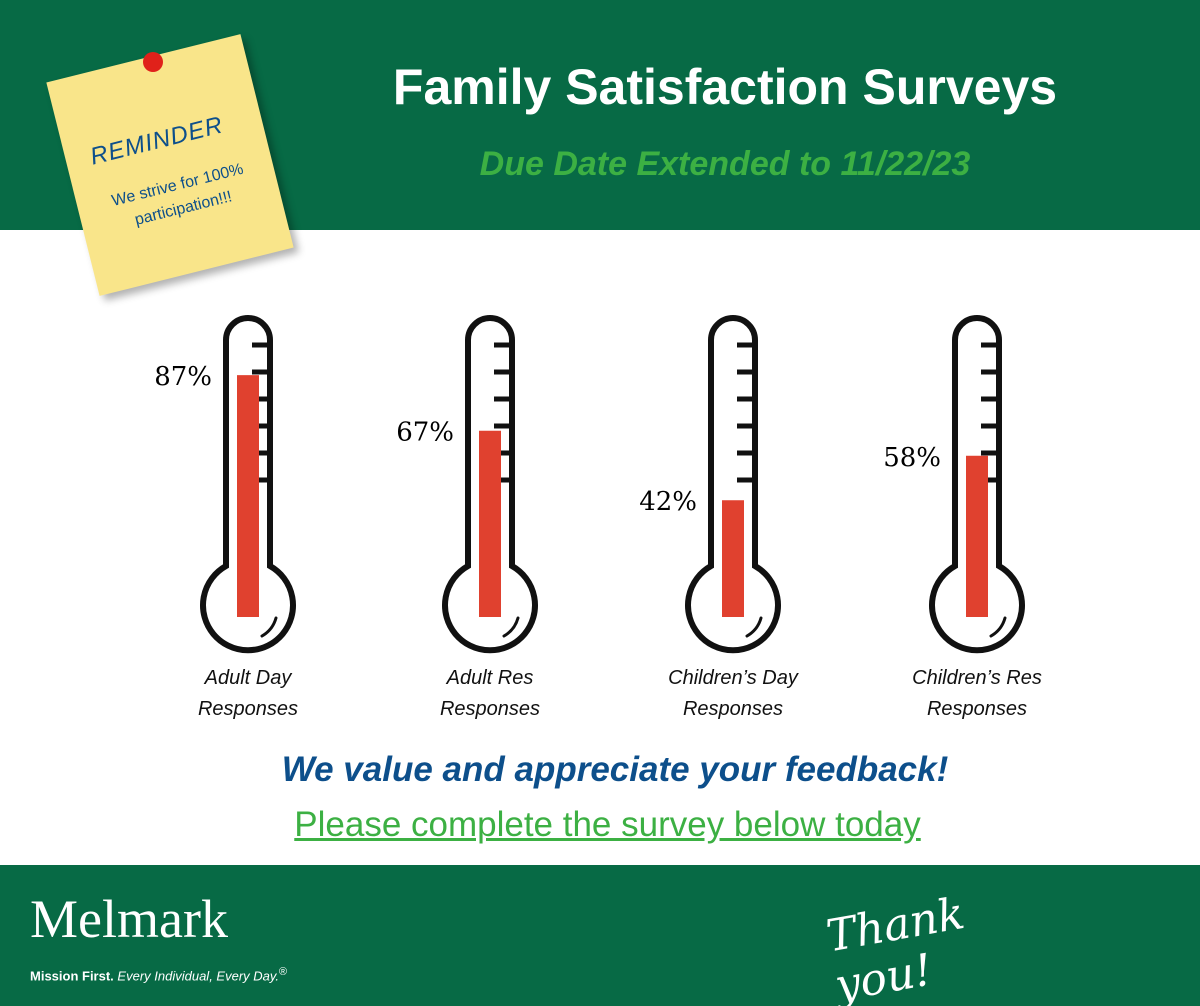  Describe the element at coordinates (283, 972) in the screenshot. I see `registered-mark: ®` at that location.